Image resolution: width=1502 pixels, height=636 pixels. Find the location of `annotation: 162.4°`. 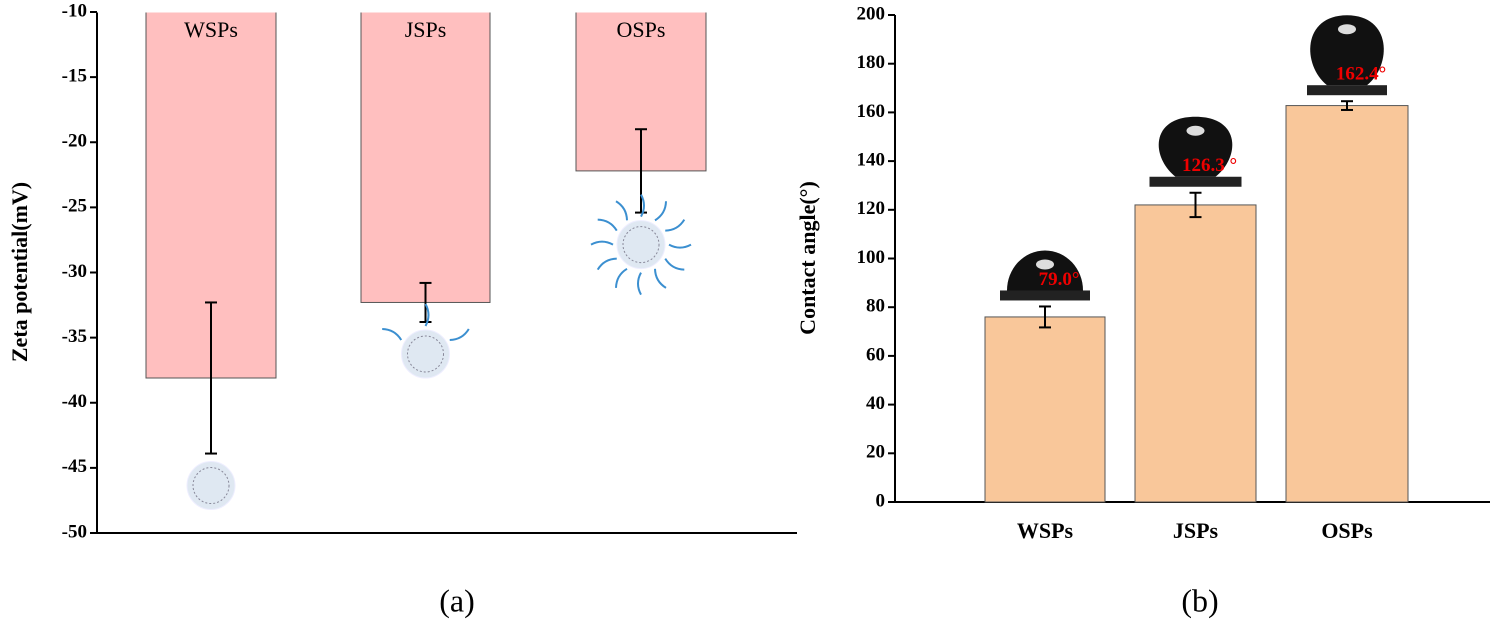

annotation: 162.4° is located at coordinates (1361, 74).